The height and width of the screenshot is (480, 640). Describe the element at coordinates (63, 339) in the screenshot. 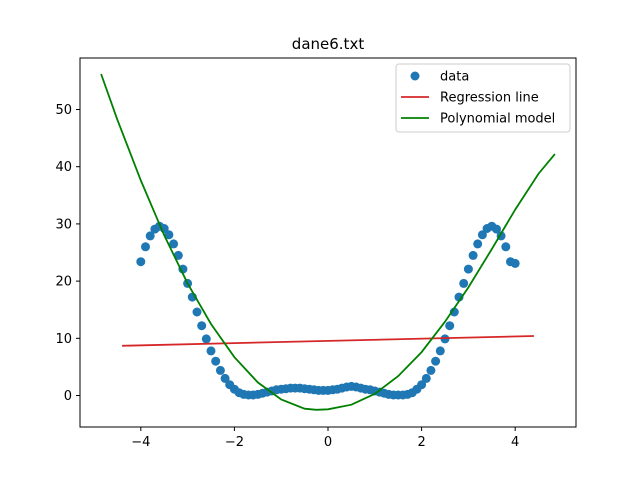

I see `y-tick-label: 10` at that location.